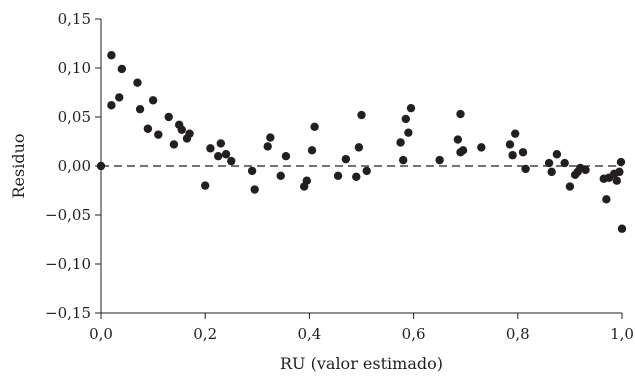  Describe the element at coordinates (361, 363) in the screenshot. I see `x-axis-label: RU (valor estimado)` at that location.